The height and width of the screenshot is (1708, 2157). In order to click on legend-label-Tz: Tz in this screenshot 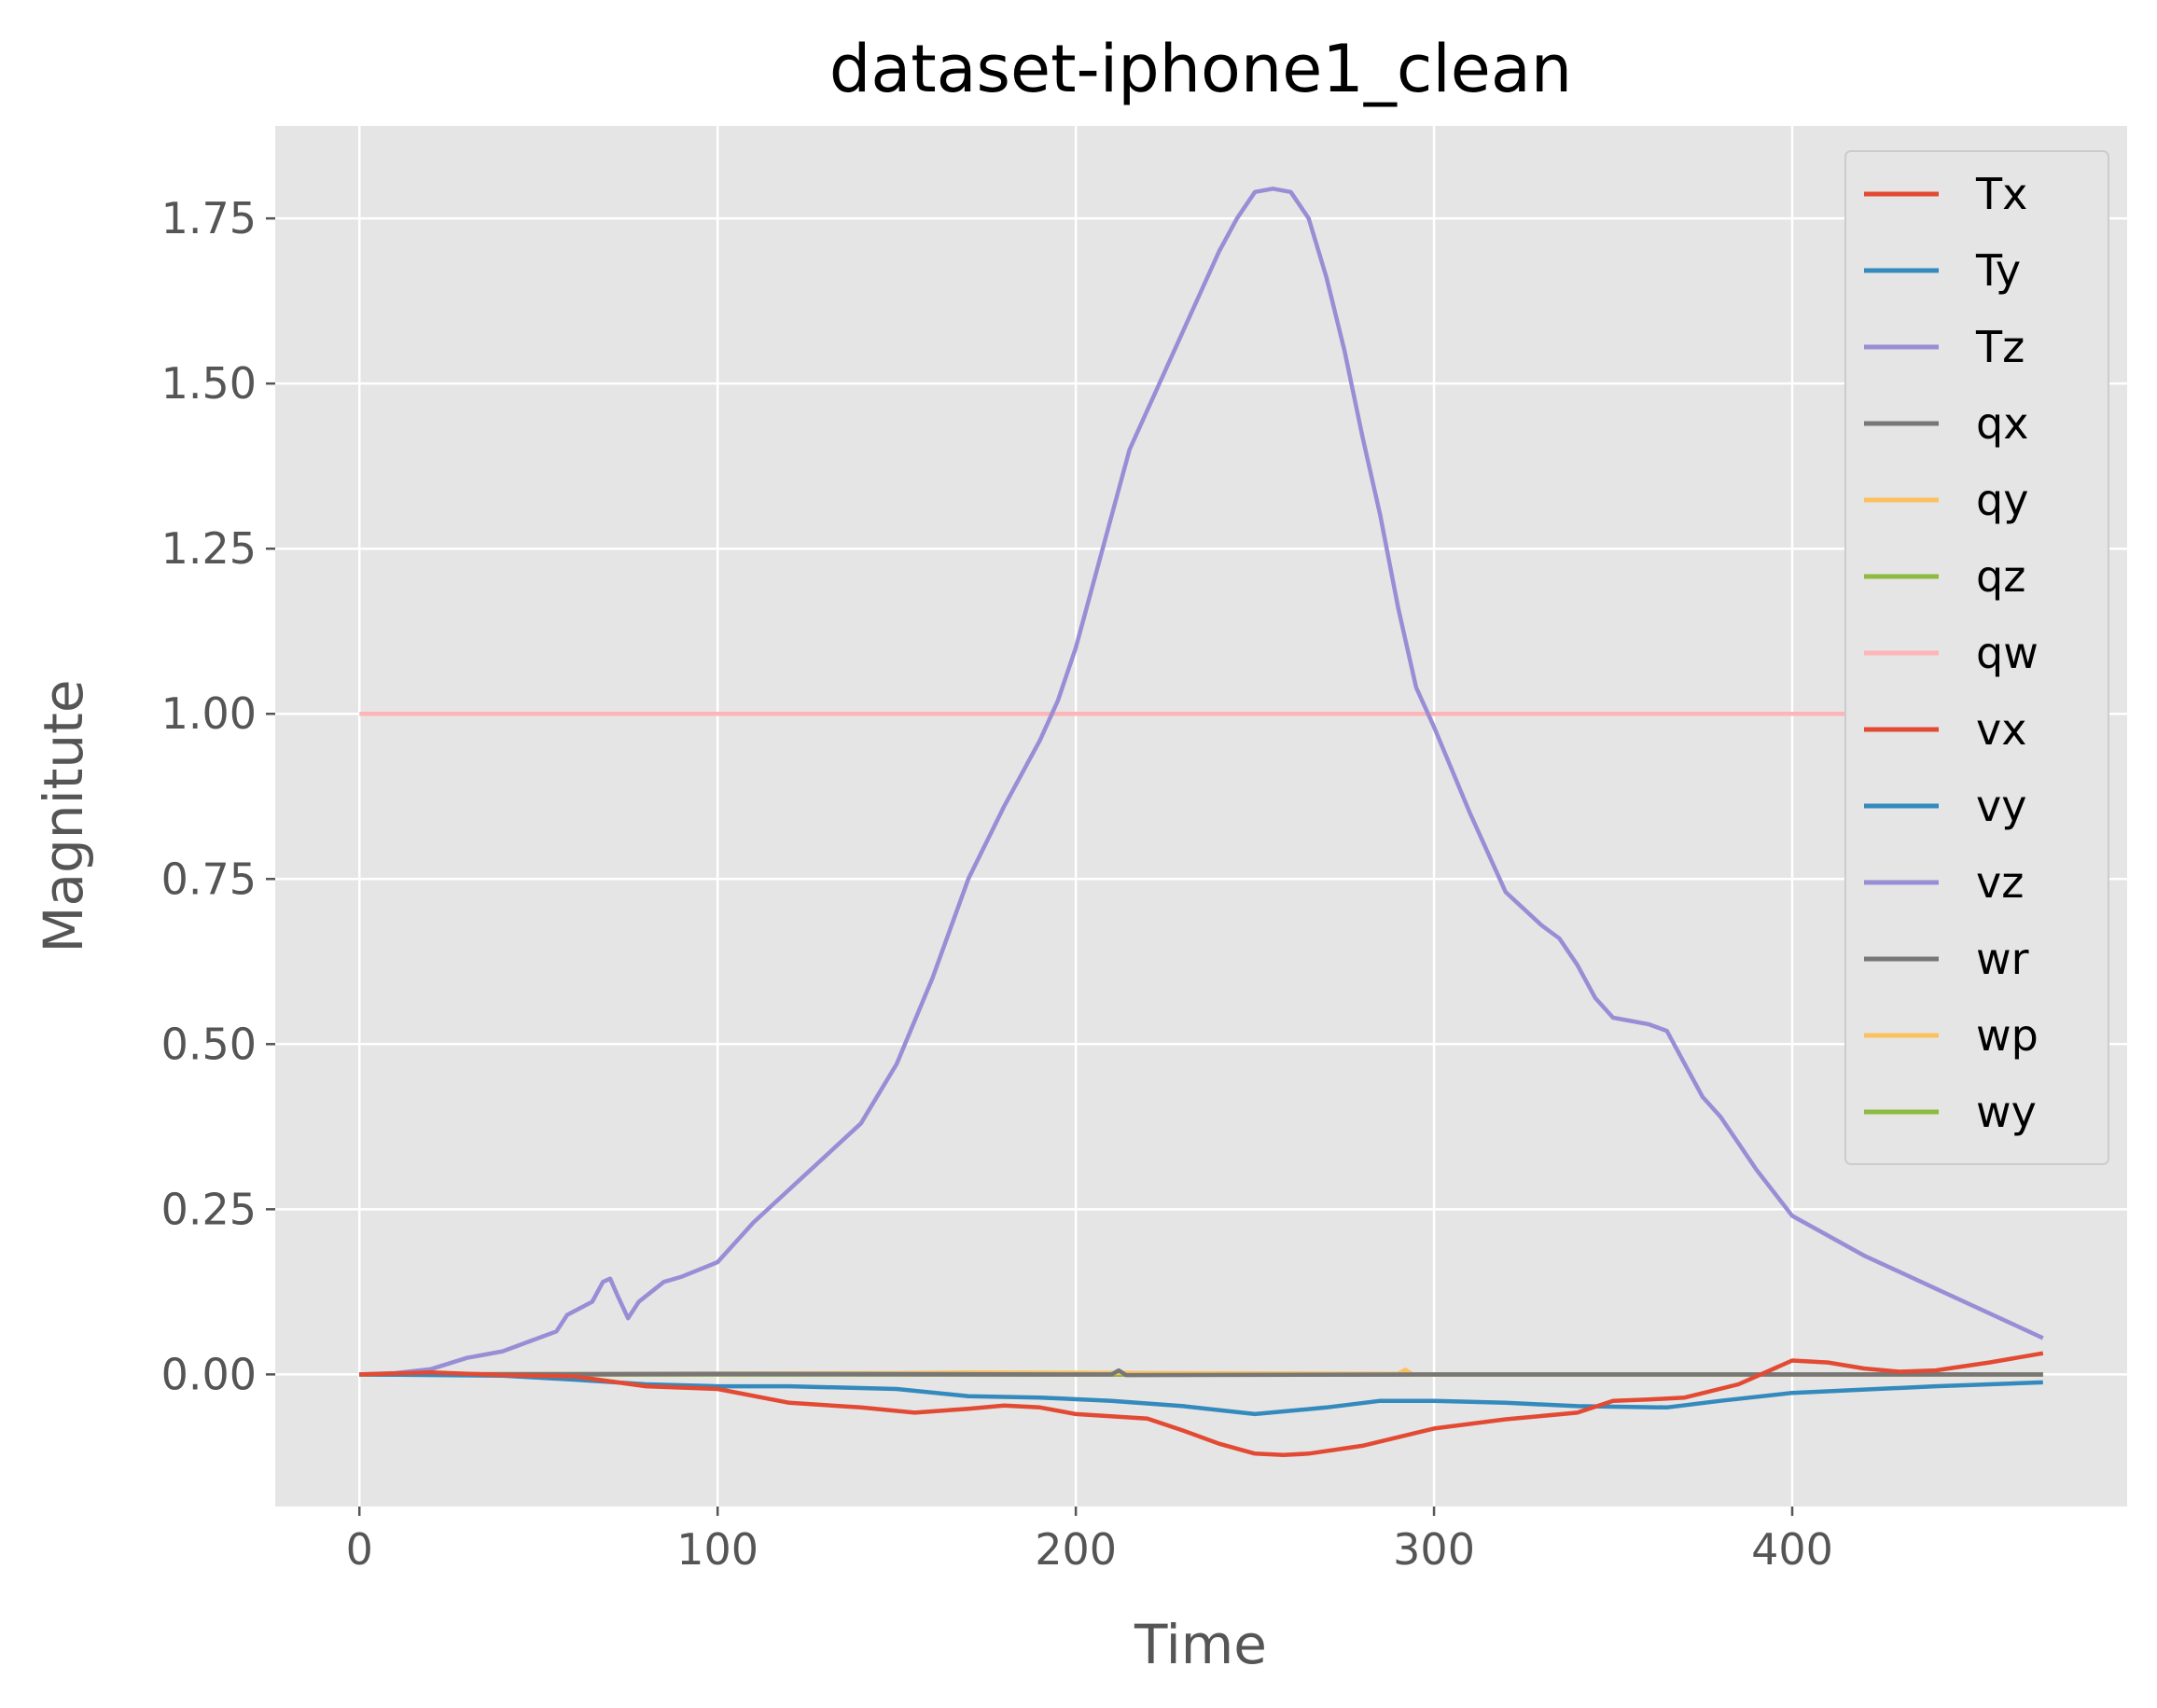, I will do `click(2000, 347)`.